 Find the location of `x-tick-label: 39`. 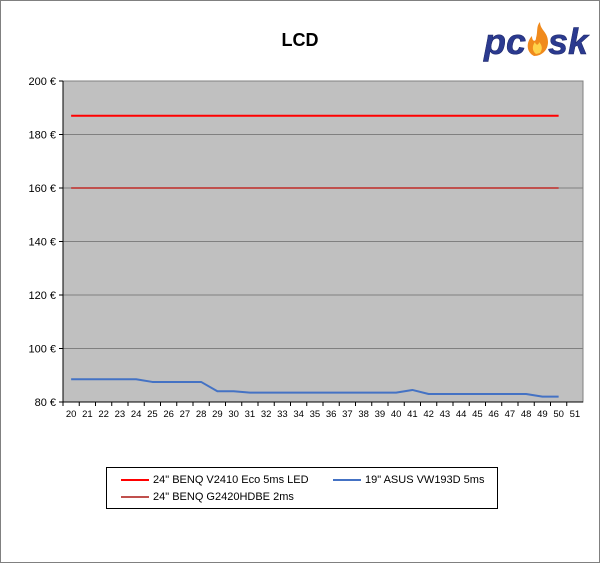

x-tick-label: 39 is located at coordinates (380, 414).